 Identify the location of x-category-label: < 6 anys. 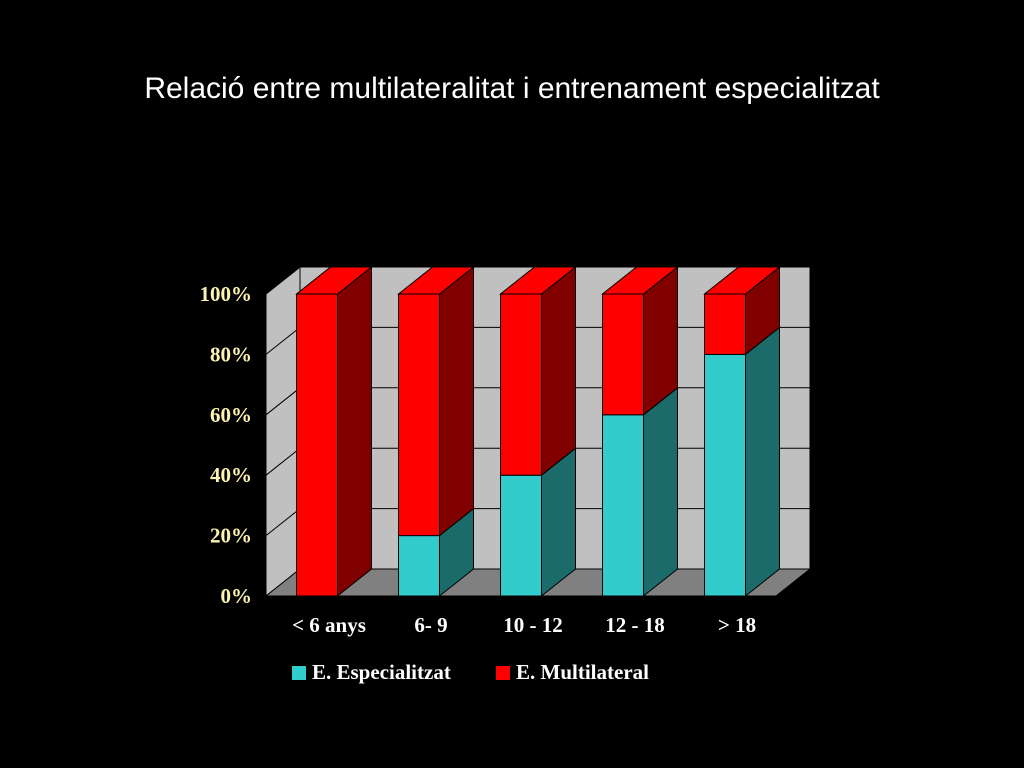
(329, 625).